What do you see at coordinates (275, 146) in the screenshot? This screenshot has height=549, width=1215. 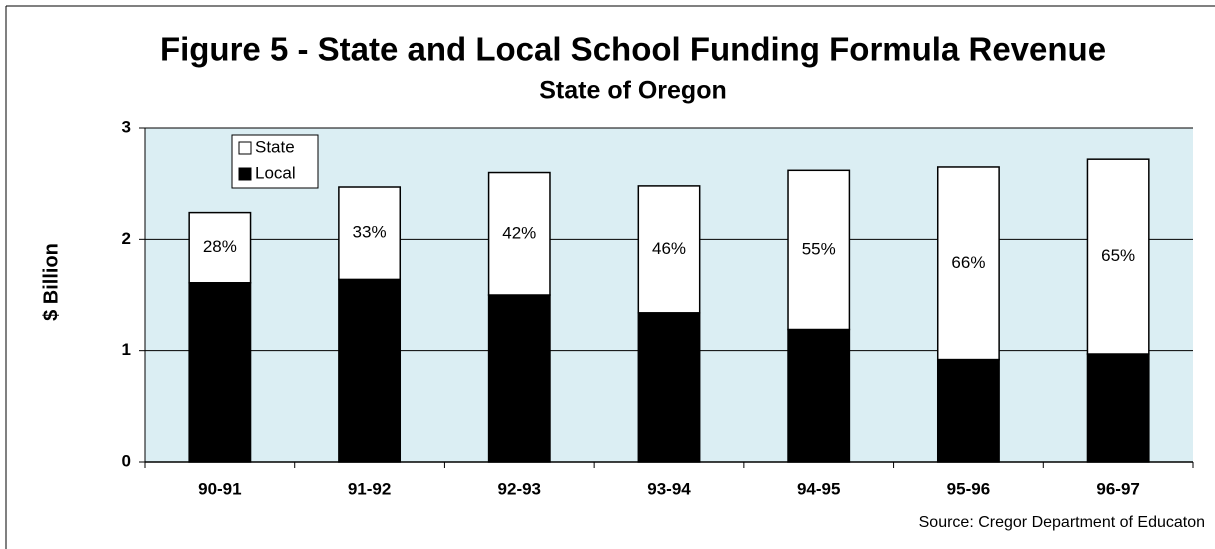 I see `legend-label: State` at bounding box center [275, 146].